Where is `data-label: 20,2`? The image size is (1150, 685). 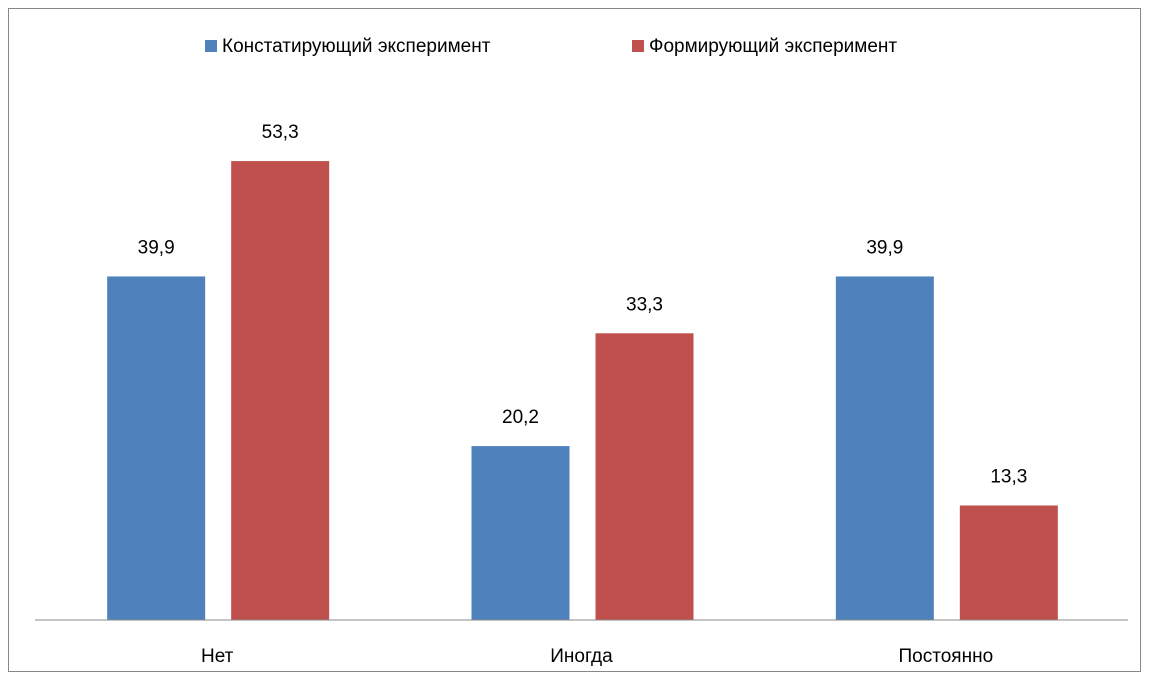 data-label: 20,2 is located at coordinates (520, 417).